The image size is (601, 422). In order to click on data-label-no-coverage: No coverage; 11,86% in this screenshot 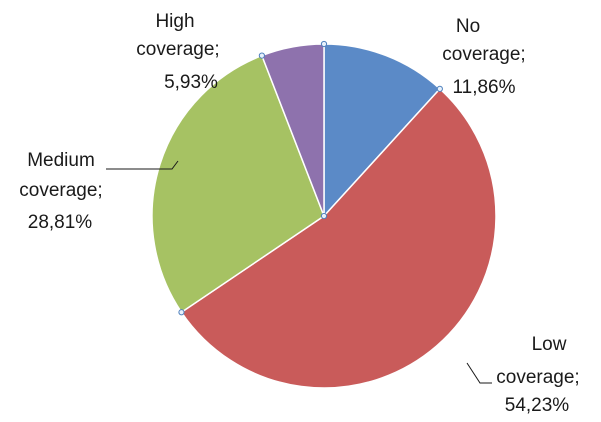, I will do `click(483, 57)`.